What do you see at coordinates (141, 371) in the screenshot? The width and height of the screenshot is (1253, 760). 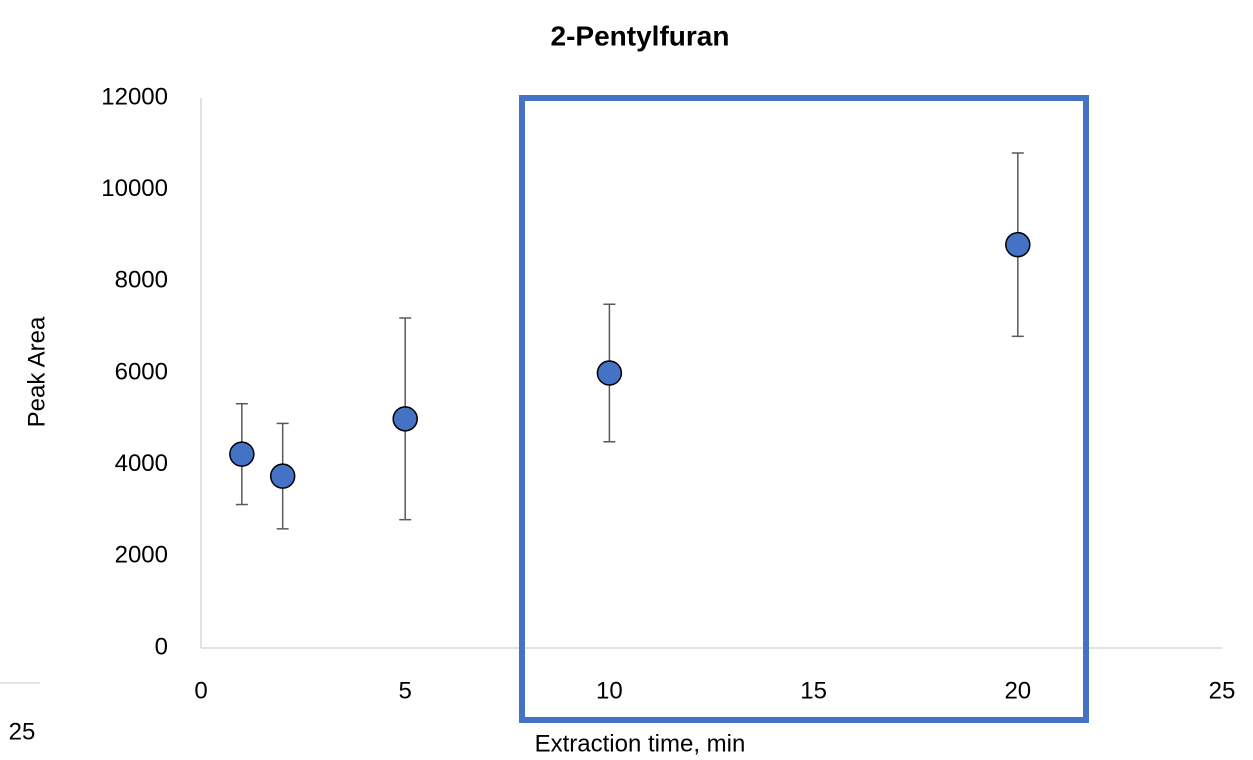 I see `y-tick-label: 6000` at bounding box center [141, 371].